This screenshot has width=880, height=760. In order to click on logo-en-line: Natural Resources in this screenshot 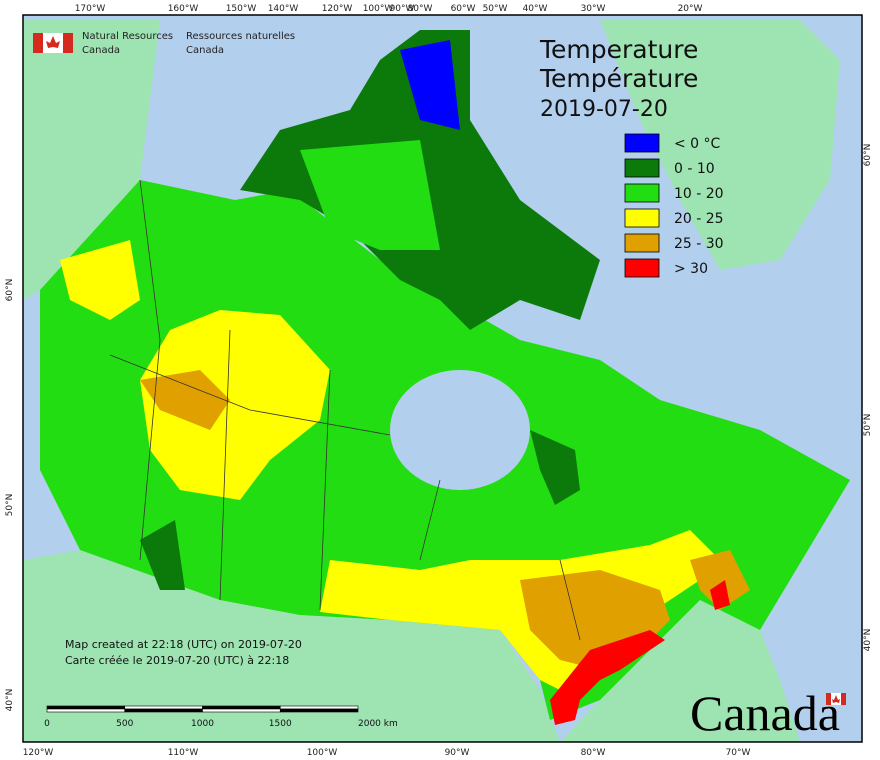, I will do `click(127, 36)`.